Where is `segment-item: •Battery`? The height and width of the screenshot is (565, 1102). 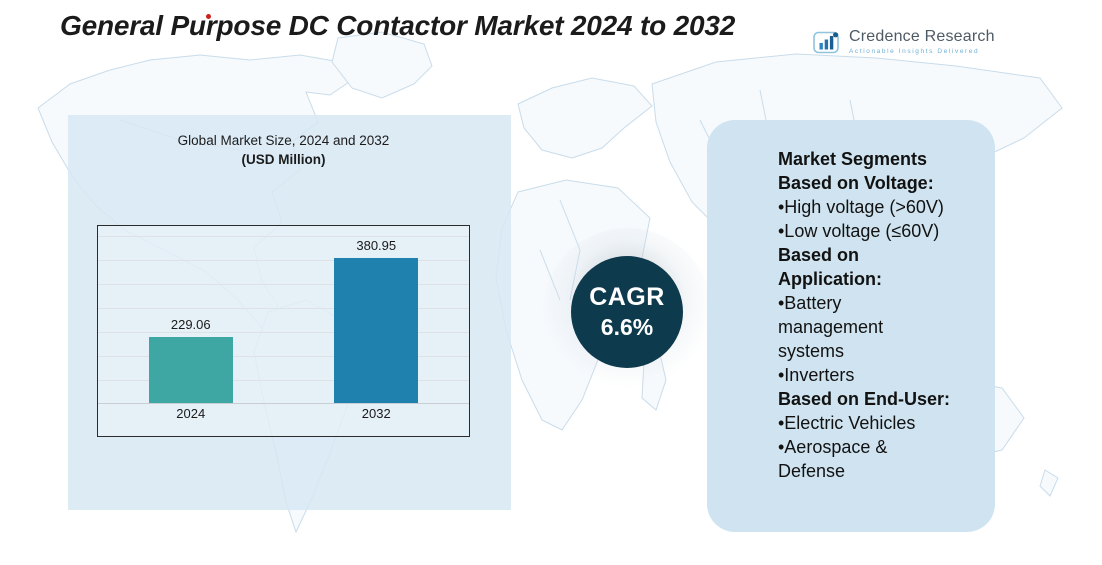
segment-item: •Battery is located at coordinates (810, 303).